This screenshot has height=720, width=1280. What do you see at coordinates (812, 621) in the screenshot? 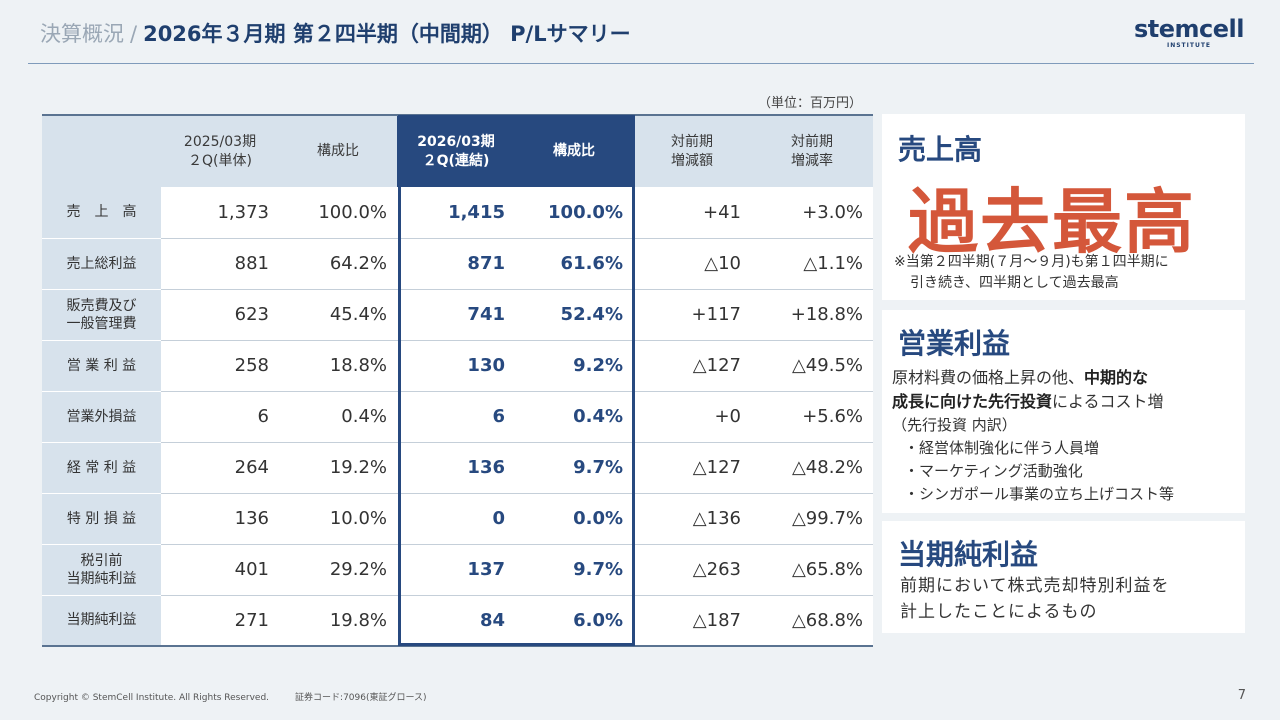
I see `cell-rate: △68.8%` at bounding box center [812, 621].